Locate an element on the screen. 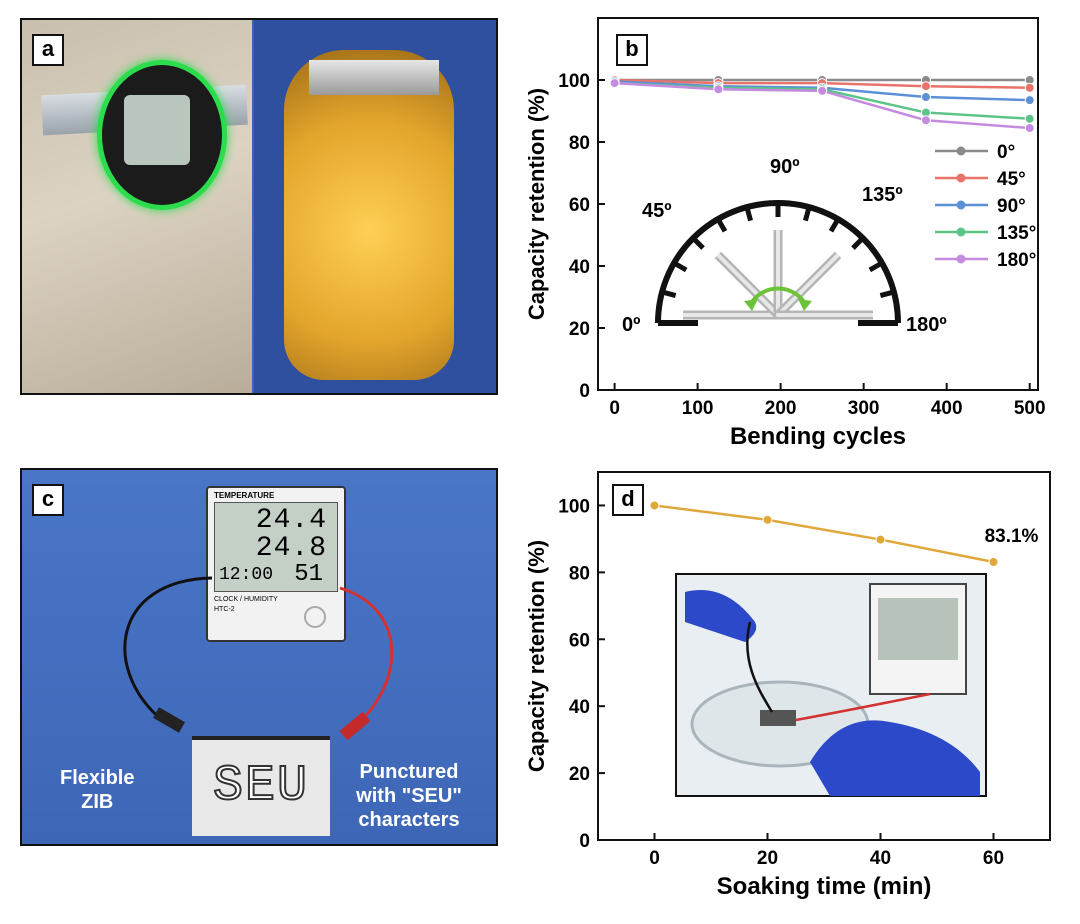 The image size is (1080, 924). glove-right-icon is located at coordinates (895, 758).